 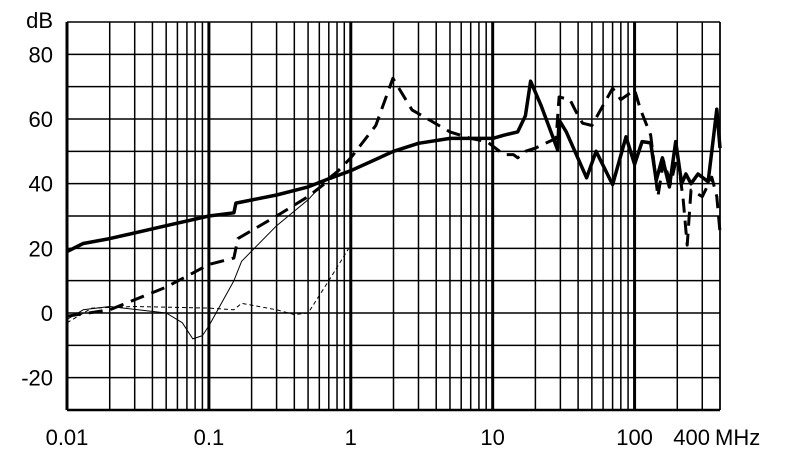 What do you see at coordinates (47, 313) in the screenshot?
I see `y-tick-label: 0` at bounding box center [47, 313].